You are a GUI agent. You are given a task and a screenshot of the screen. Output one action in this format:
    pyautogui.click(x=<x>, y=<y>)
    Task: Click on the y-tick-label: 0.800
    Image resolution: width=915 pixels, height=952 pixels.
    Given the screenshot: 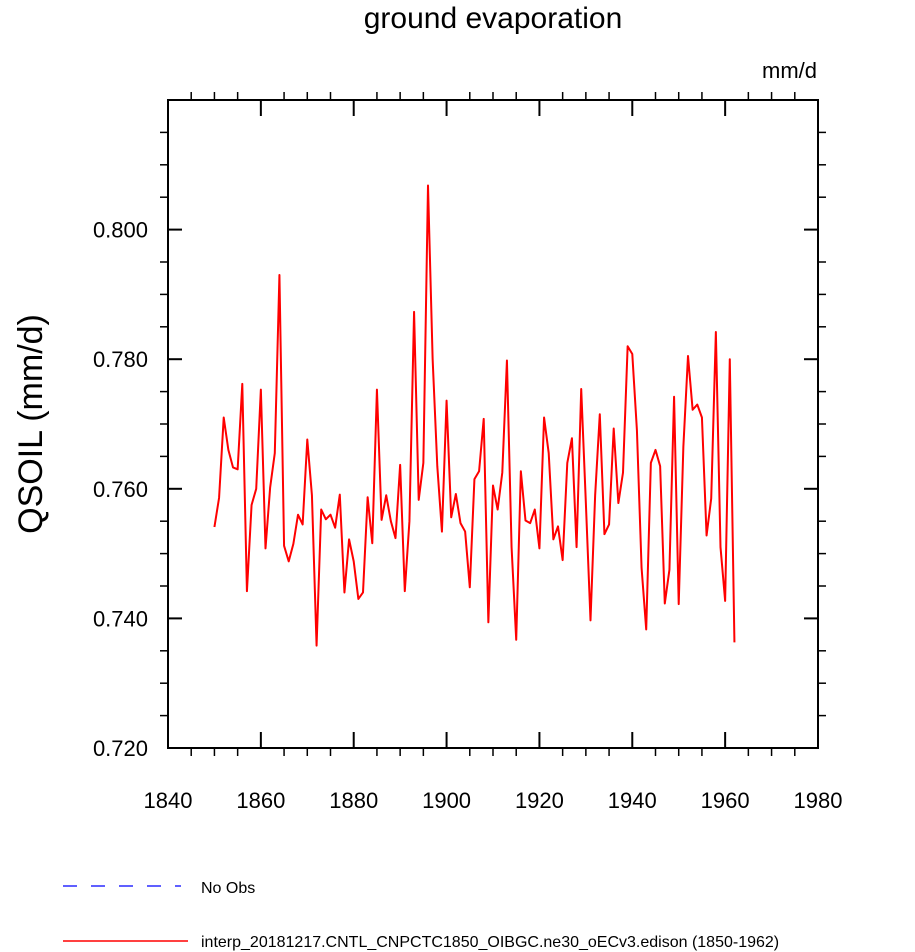 What is the action you would take?
    pyautogui.click(x=120, y=230)
    